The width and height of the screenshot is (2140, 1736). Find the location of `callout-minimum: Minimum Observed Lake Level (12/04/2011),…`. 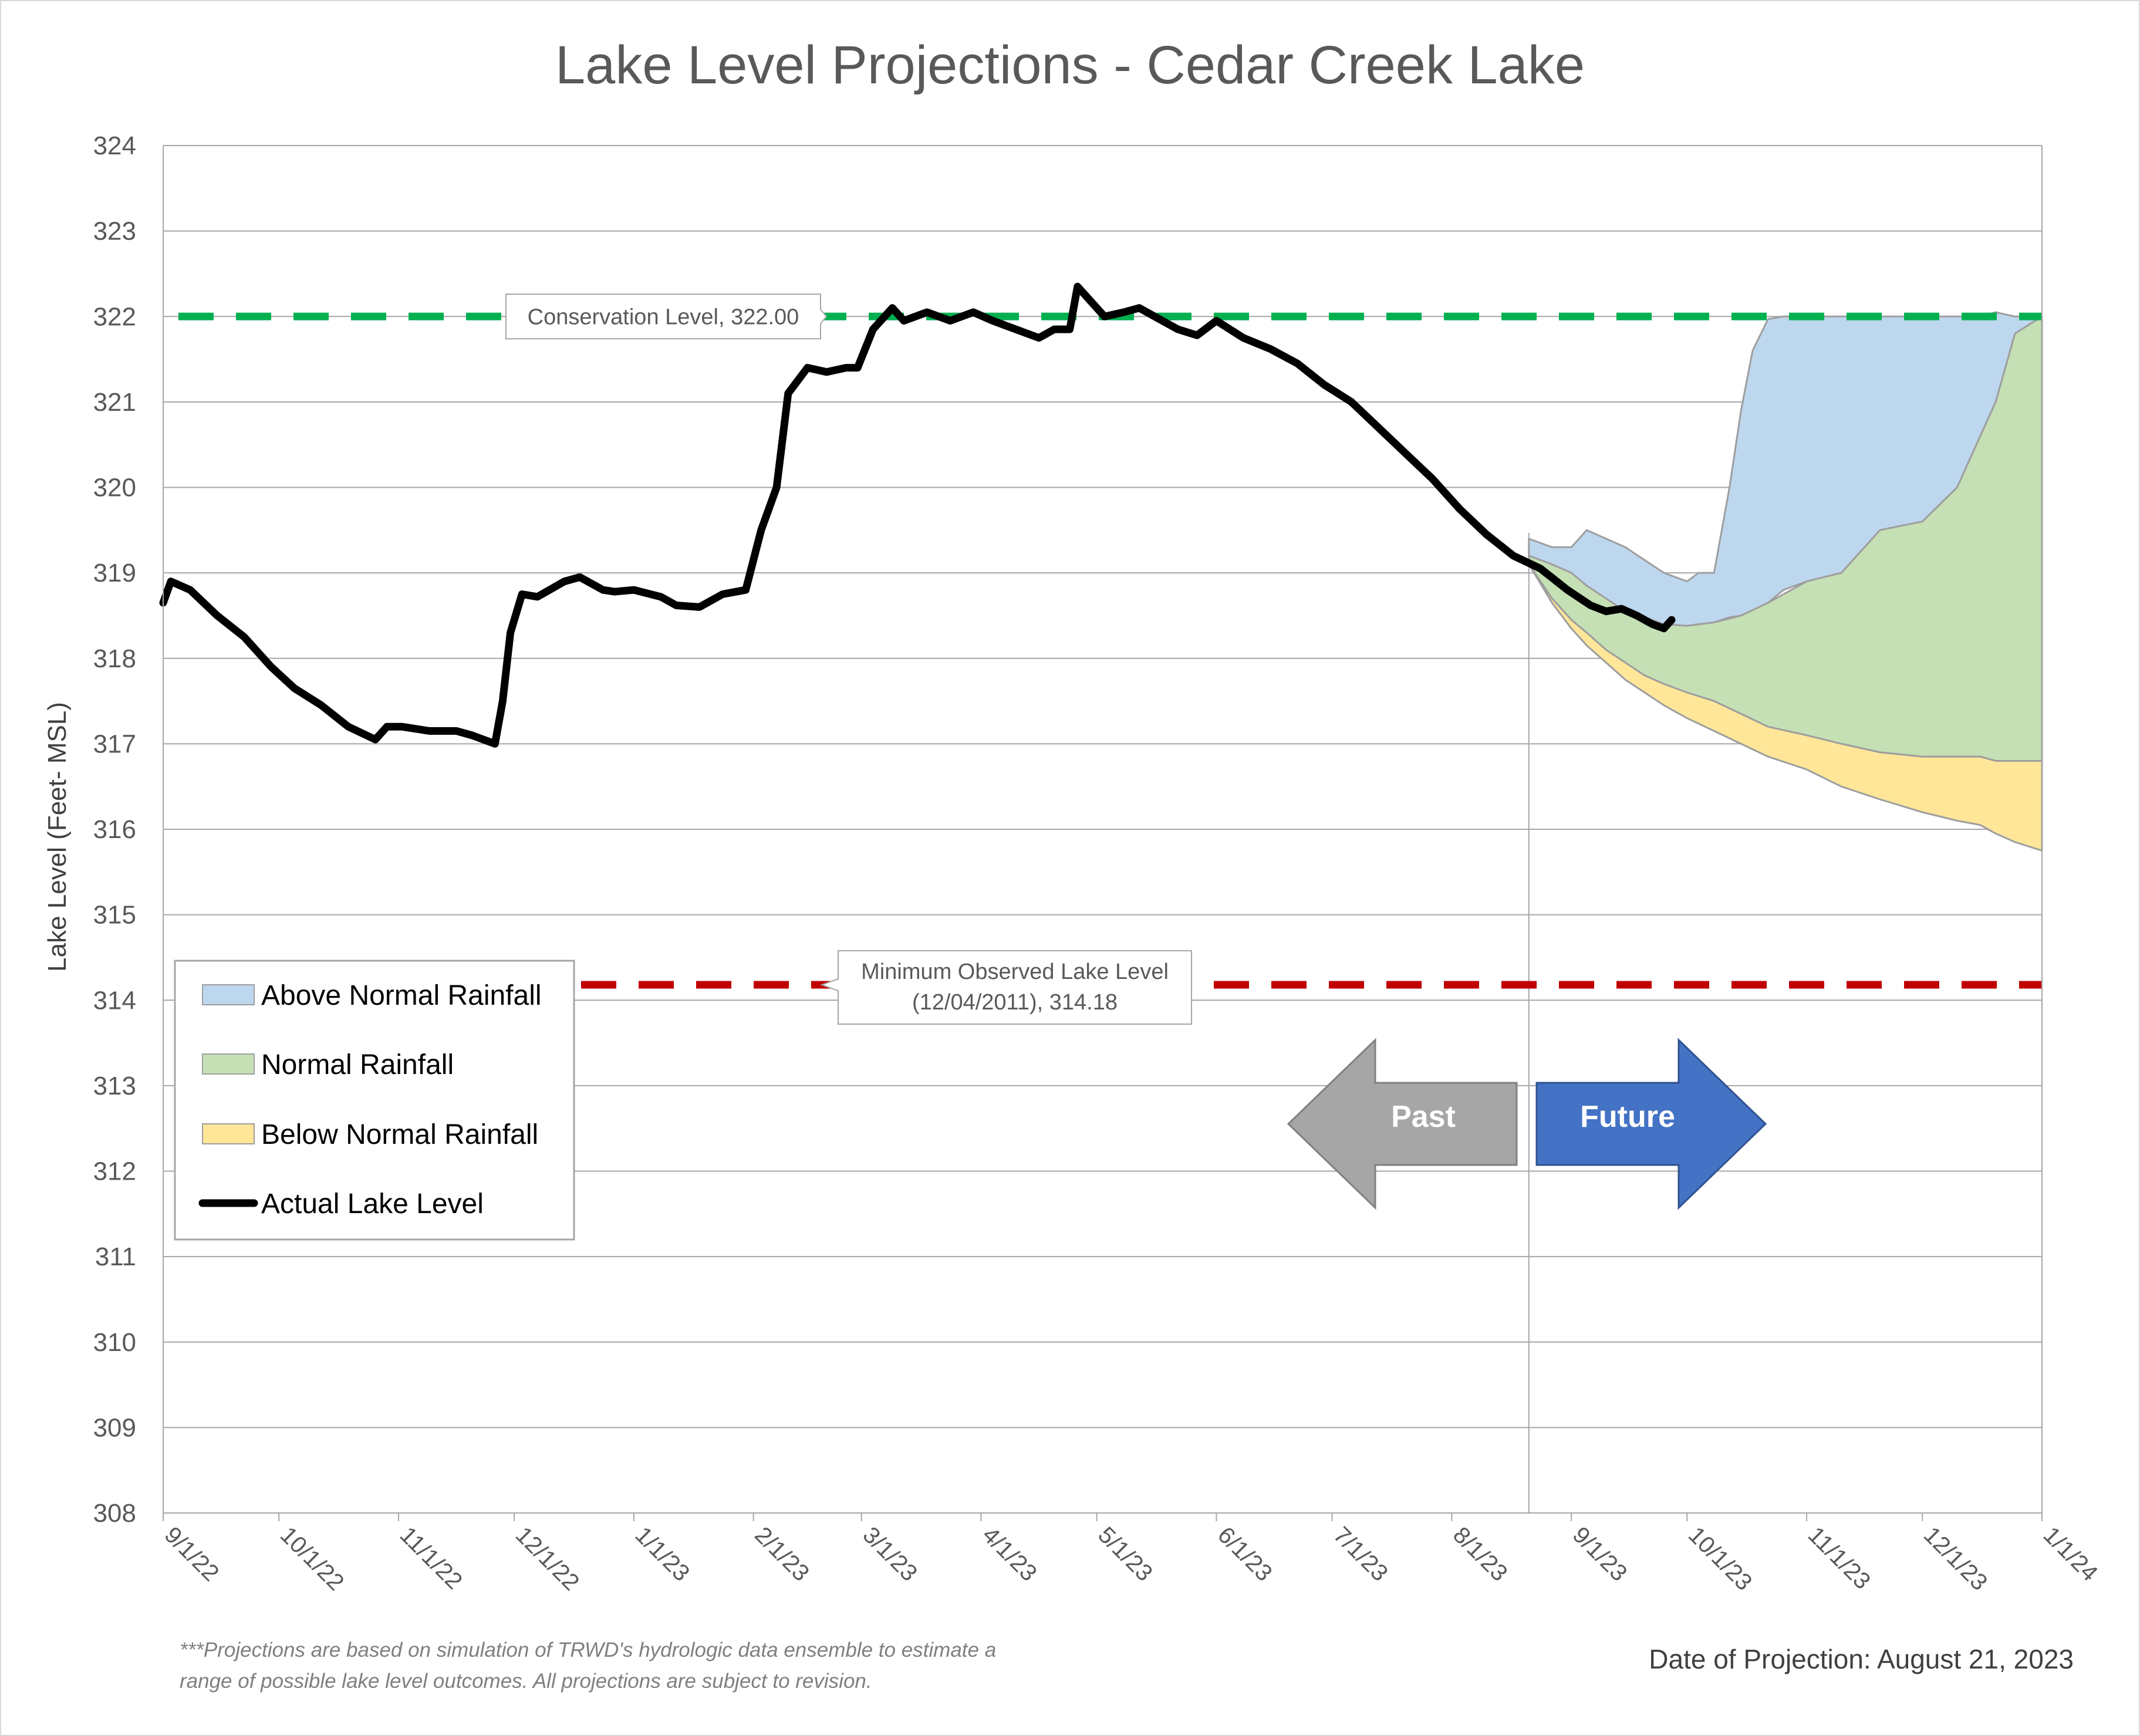

callout-minimum: Minimum Observed Lake Level (12/04/2011),… is located at coordinates (1006, 988).